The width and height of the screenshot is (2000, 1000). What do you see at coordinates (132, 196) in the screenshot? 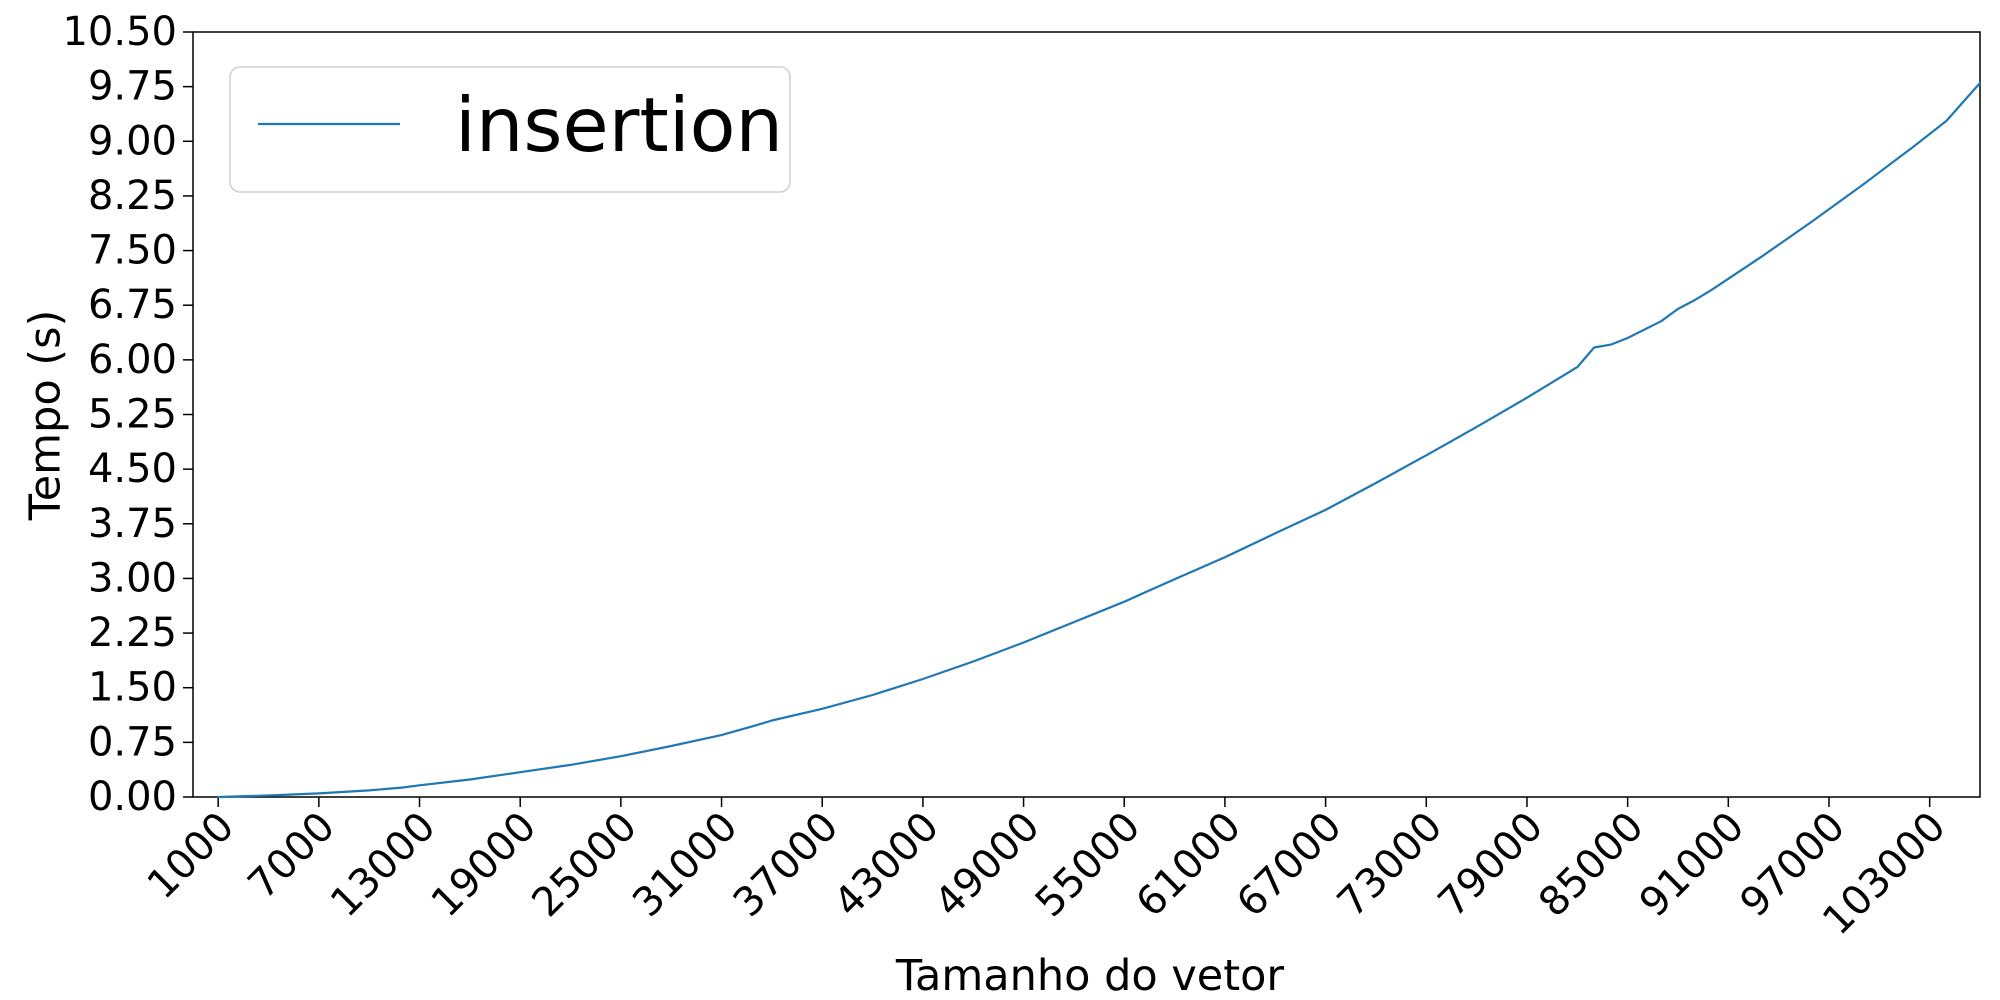
I see `y-tick-label: 8.25` at bounding box center [132, 196].